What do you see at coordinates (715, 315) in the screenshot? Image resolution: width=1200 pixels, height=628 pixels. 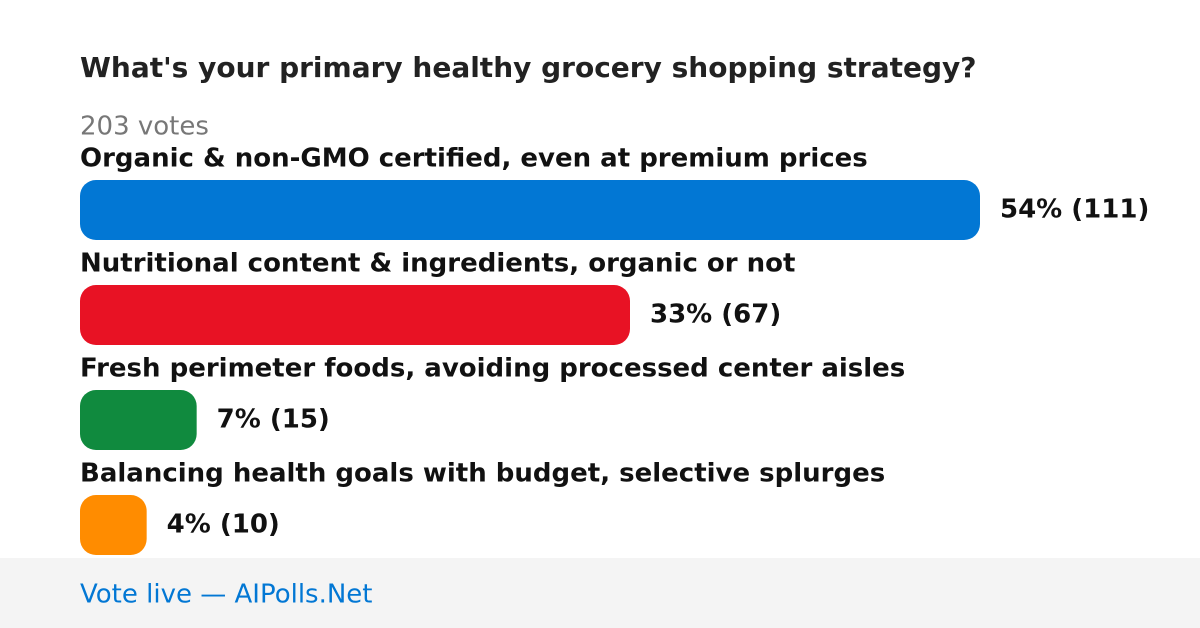 I see `value-label: 33% (67)` at bounding box center [715, 315].